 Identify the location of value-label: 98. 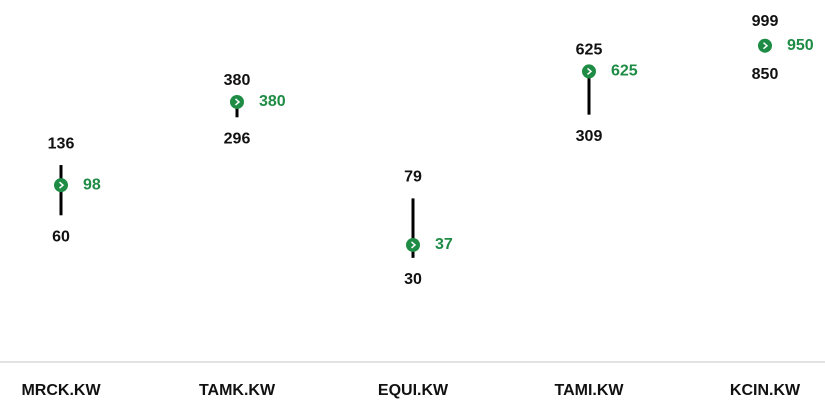
(92, 184).